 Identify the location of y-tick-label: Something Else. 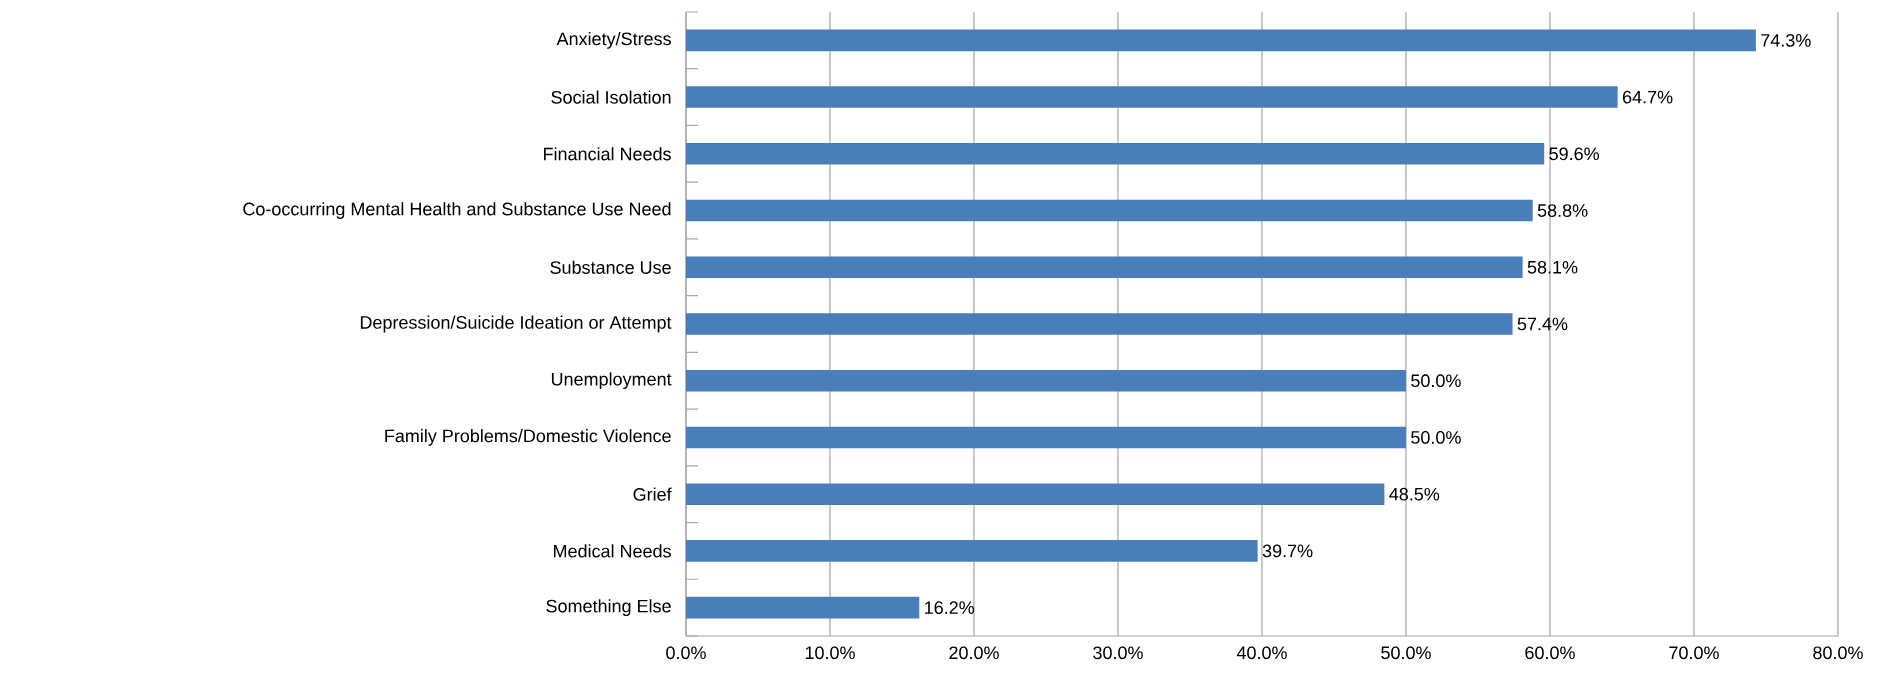
(608, 608).